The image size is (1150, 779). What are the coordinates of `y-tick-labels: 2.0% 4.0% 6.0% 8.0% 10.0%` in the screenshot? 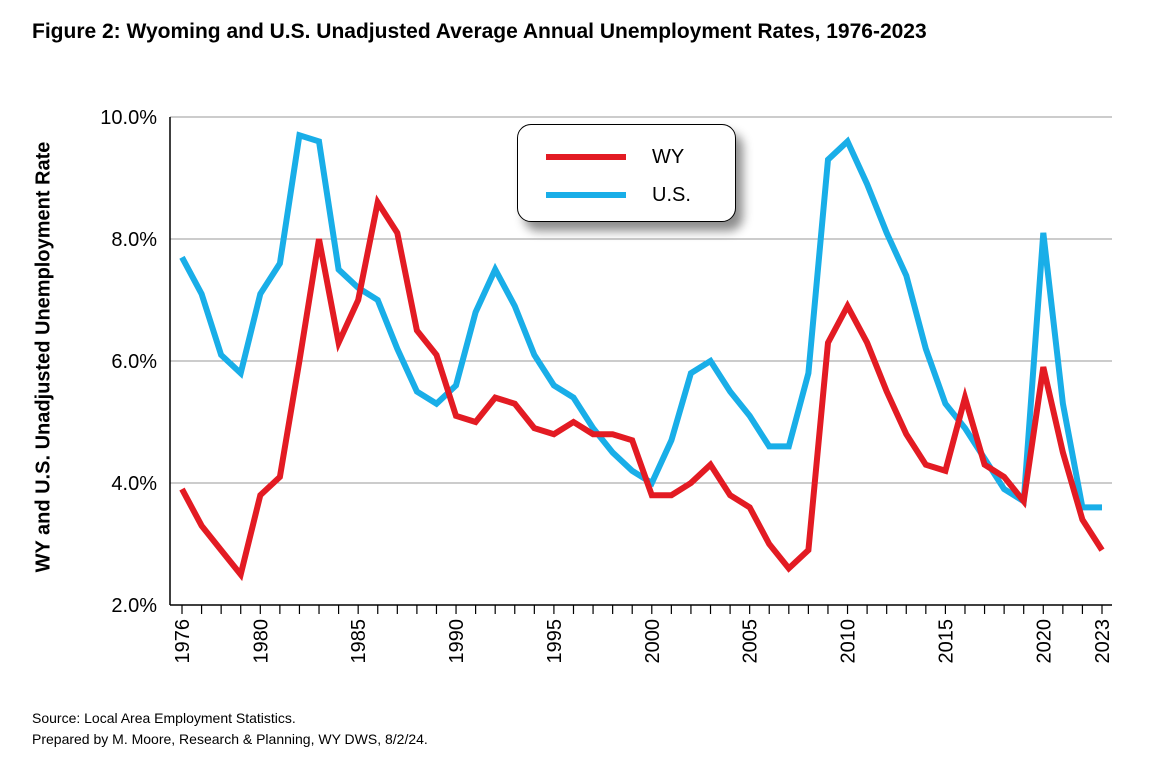 It's located at (128, 362).